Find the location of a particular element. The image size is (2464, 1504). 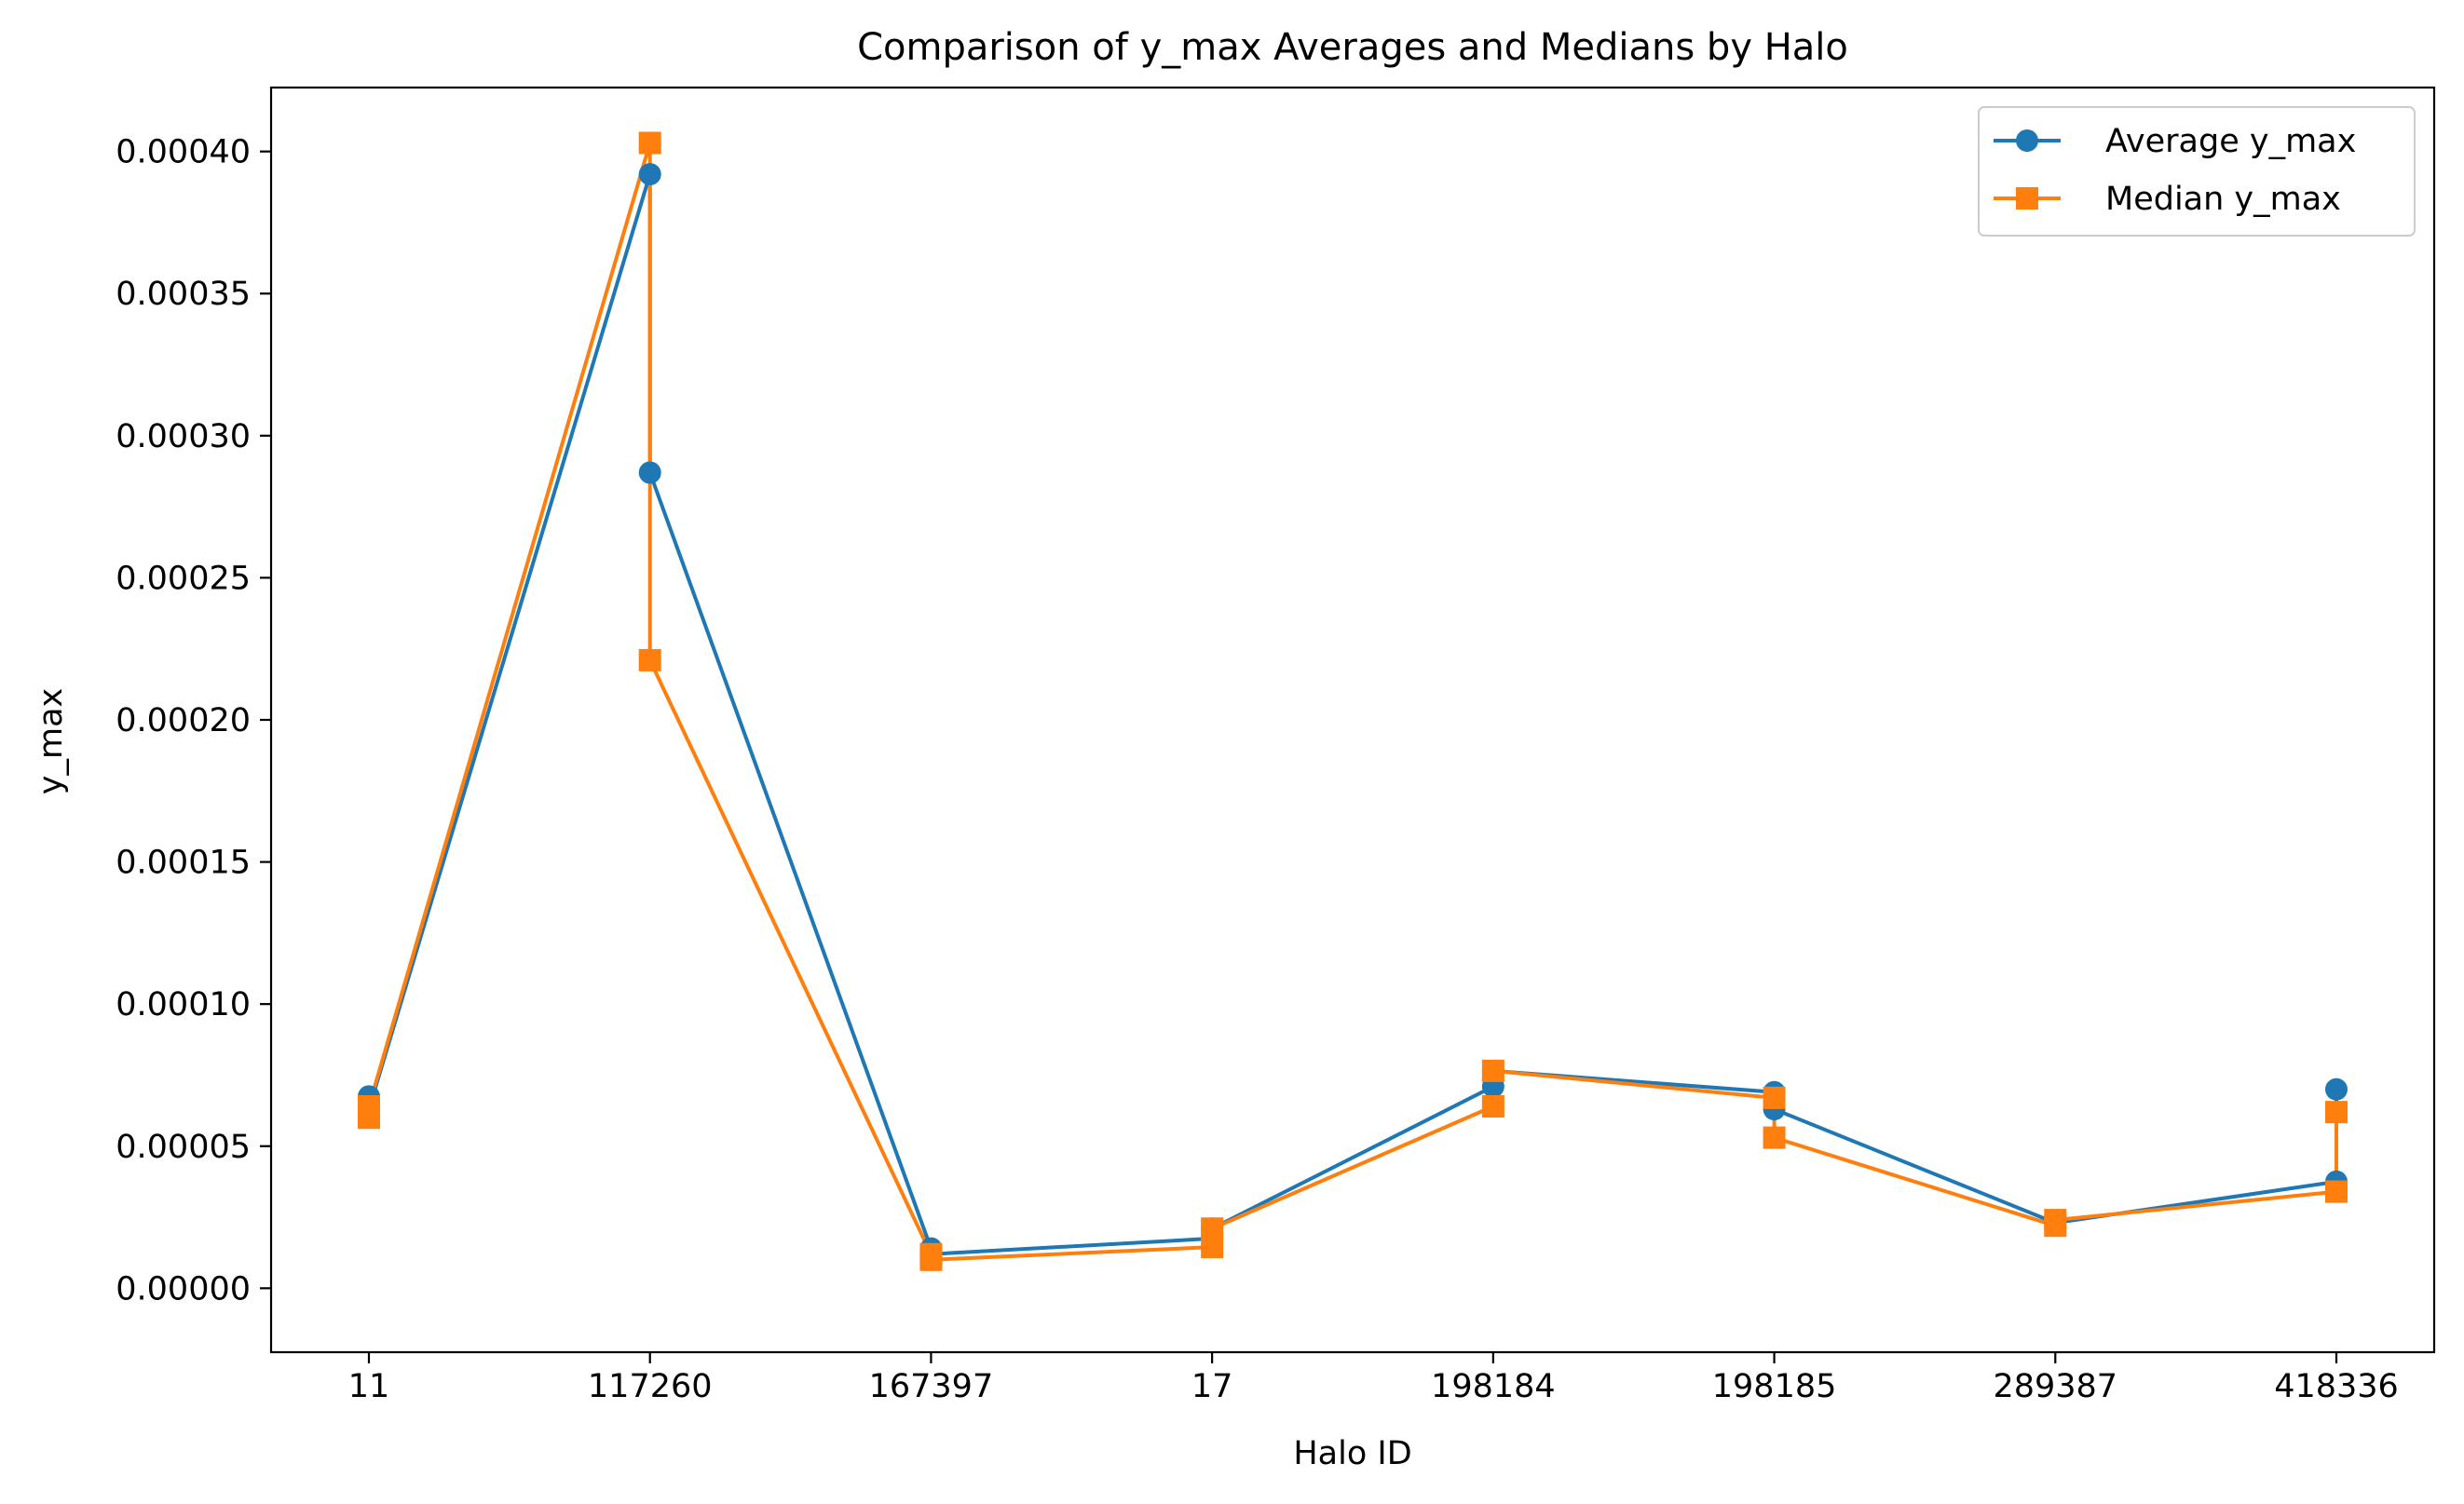

x-tick-label: 167397 is located at coordinates (931, 1386).